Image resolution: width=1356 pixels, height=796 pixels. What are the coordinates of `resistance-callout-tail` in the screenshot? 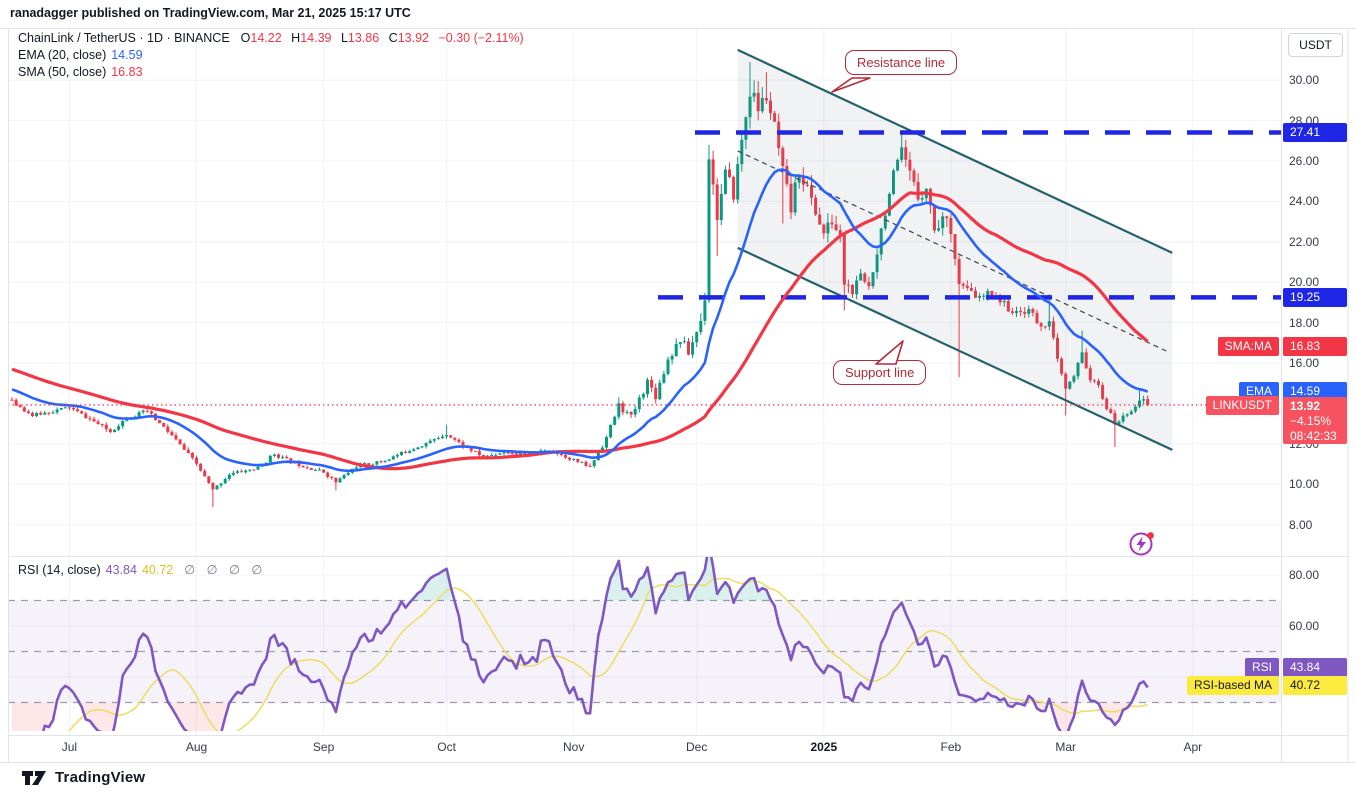 It's located at (851, 85).